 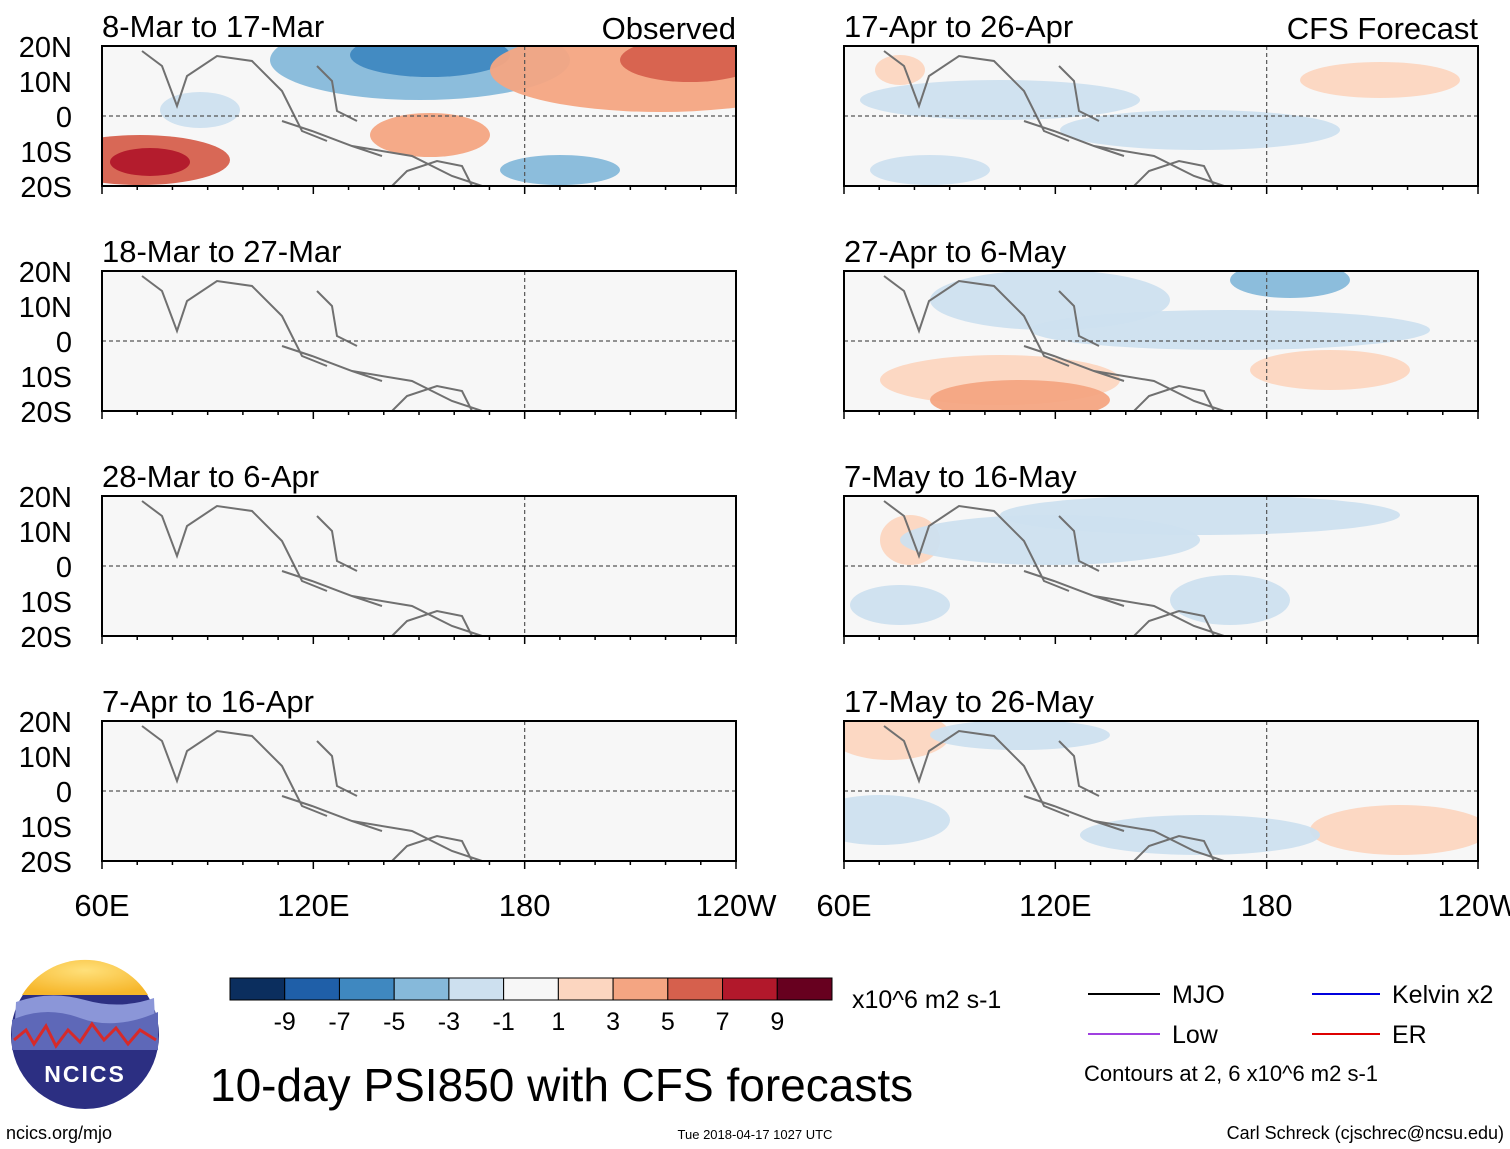 I want to click on colorbar-tick-label: -9, so click(x=285, y=1022).